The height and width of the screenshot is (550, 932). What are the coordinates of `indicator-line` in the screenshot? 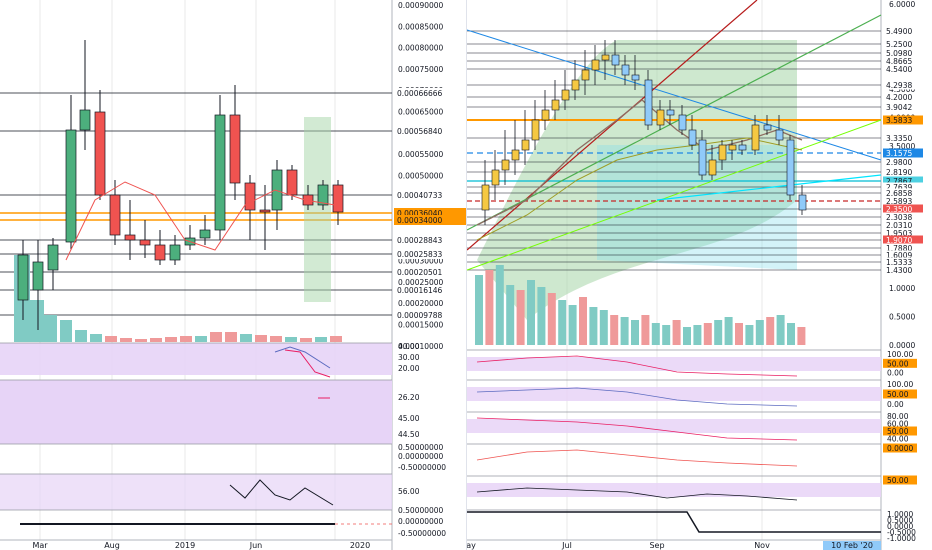 It's located at (637, 494).